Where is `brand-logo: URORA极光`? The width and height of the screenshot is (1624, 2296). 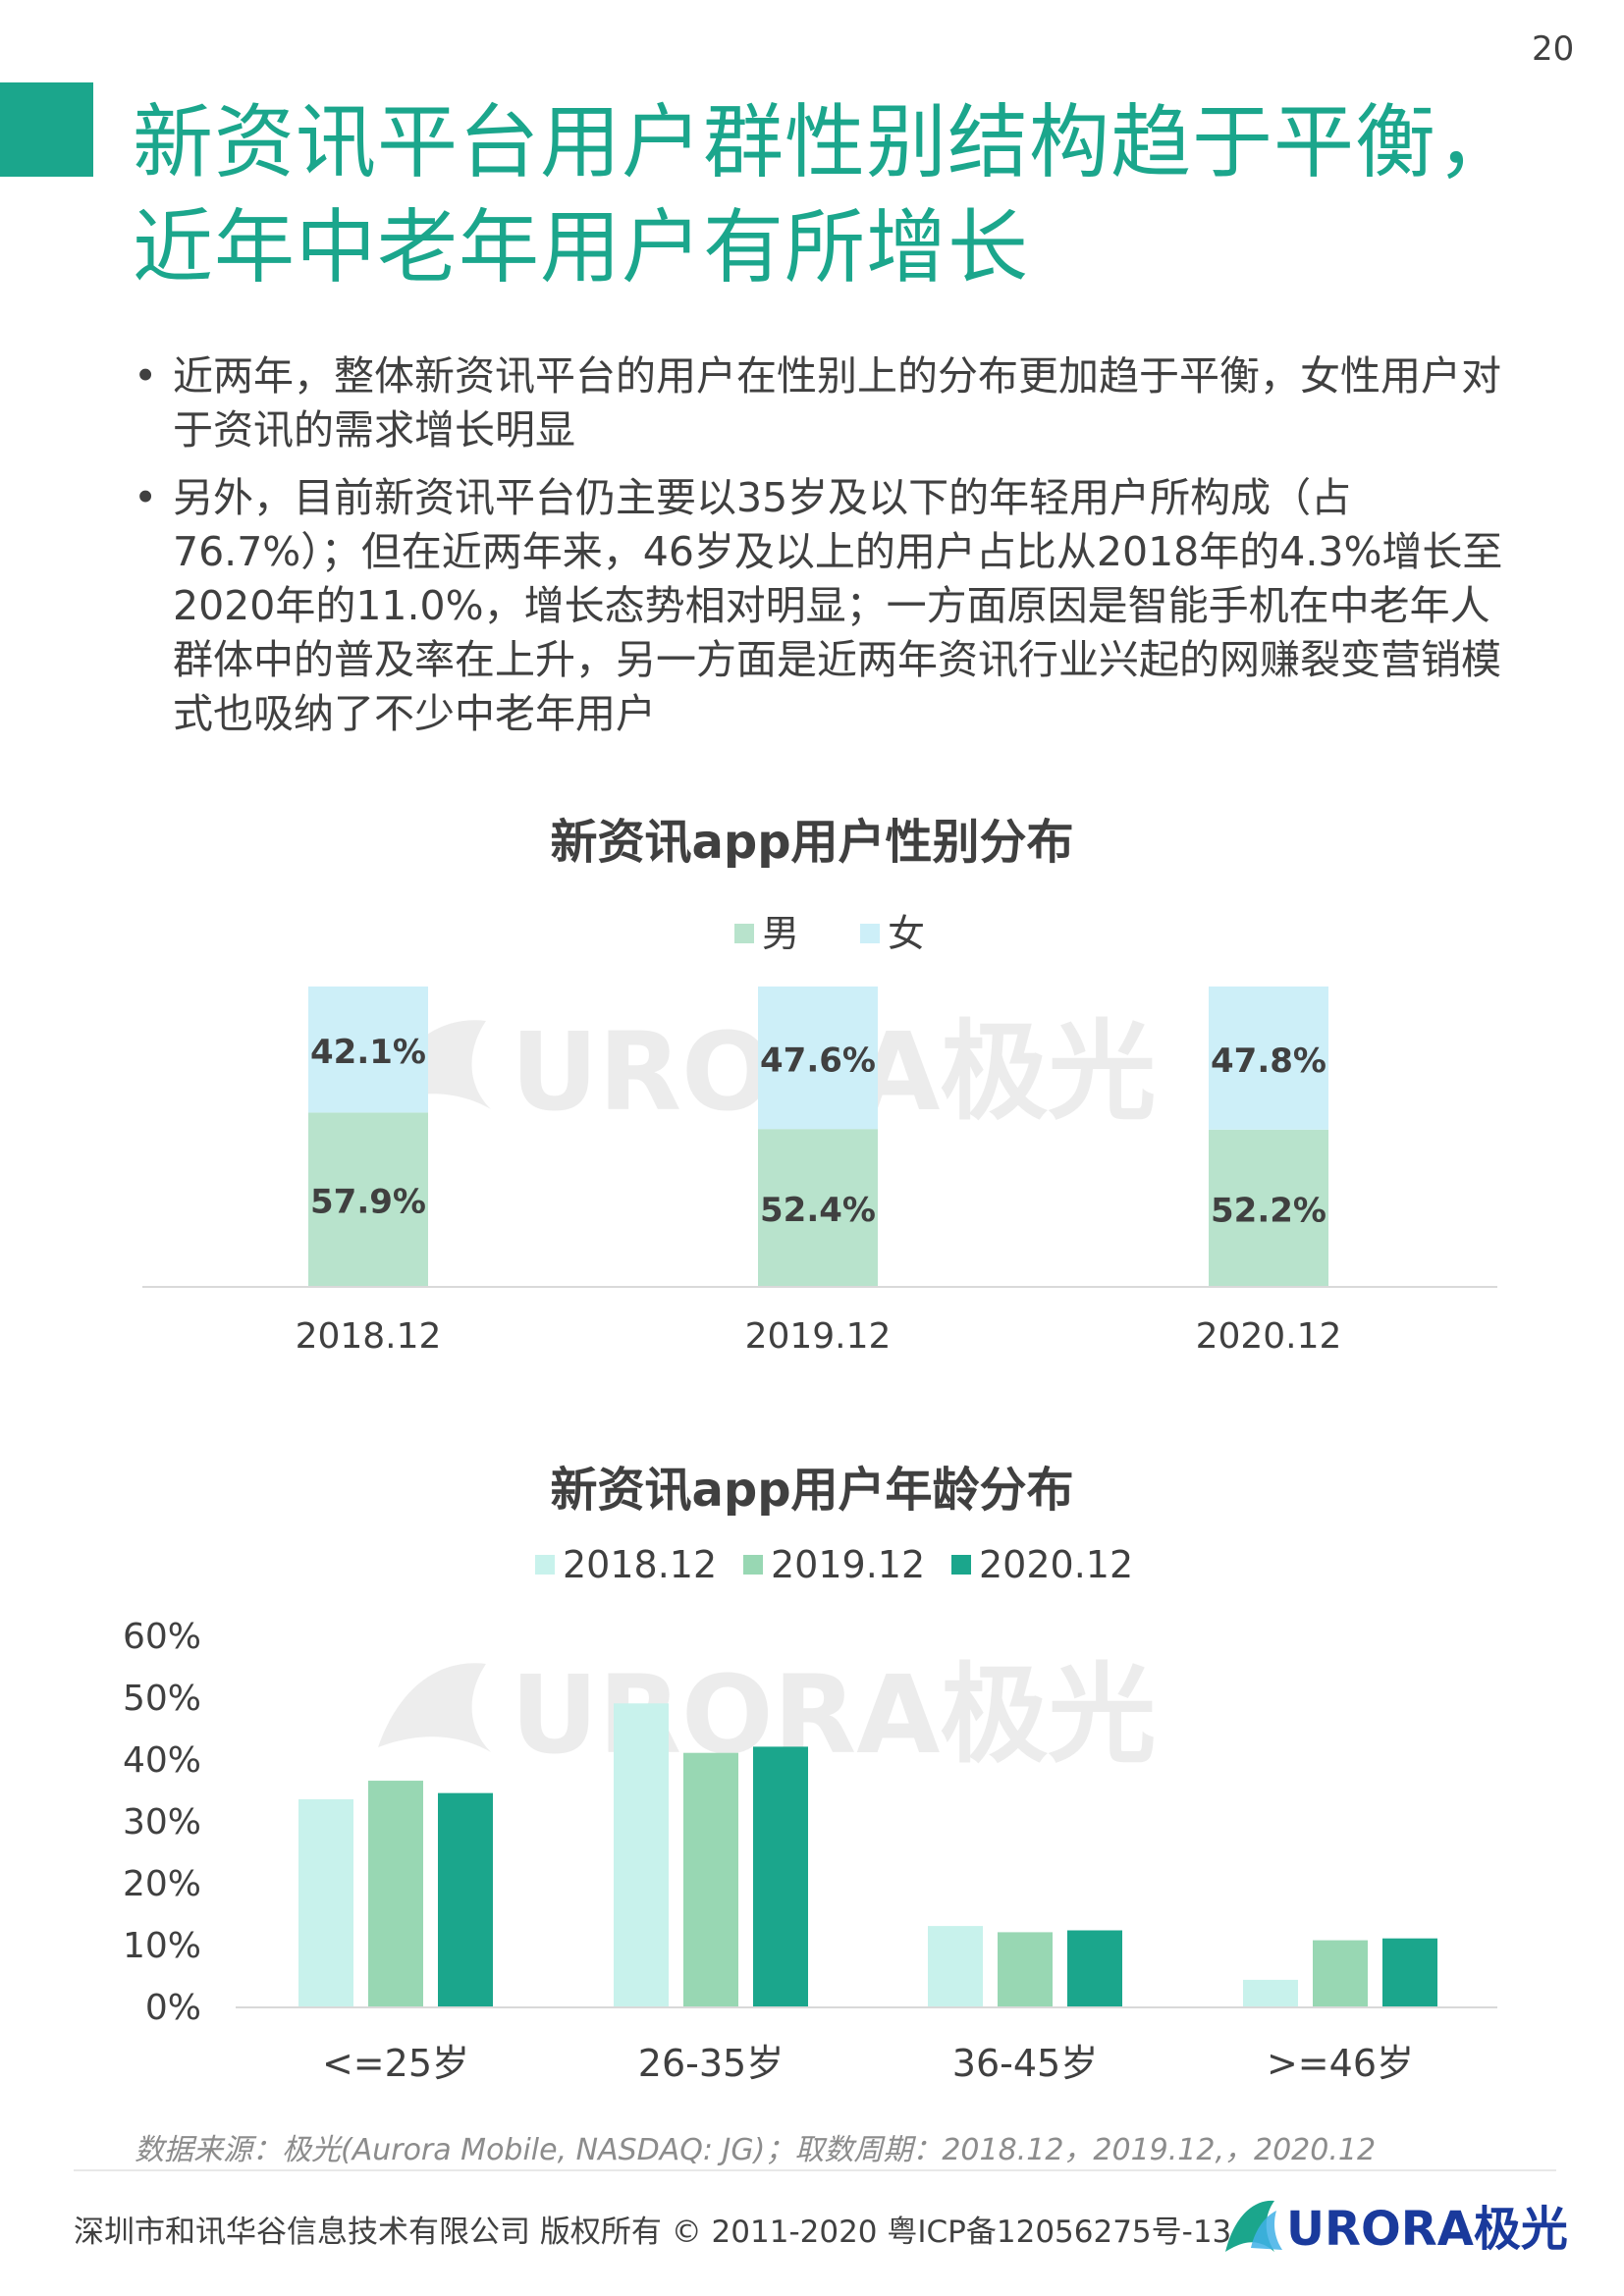
brand-logo: URORA极光 is located at coordinates (1396, 2229).